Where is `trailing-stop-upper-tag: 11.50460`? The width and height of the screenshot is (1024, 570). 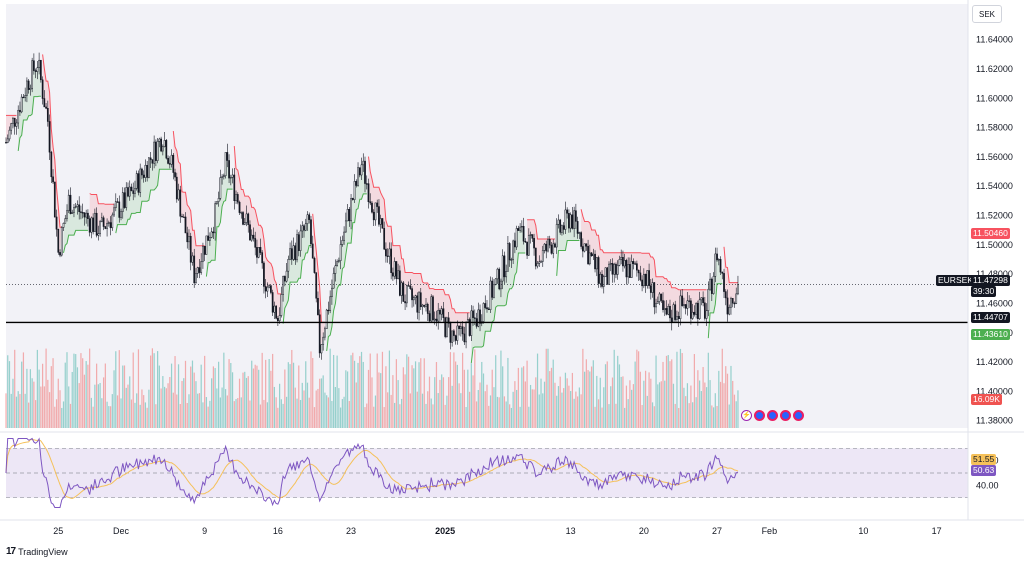
trailing-stop-upper-tag: 11.50460 is located at coordinates (990, 233).